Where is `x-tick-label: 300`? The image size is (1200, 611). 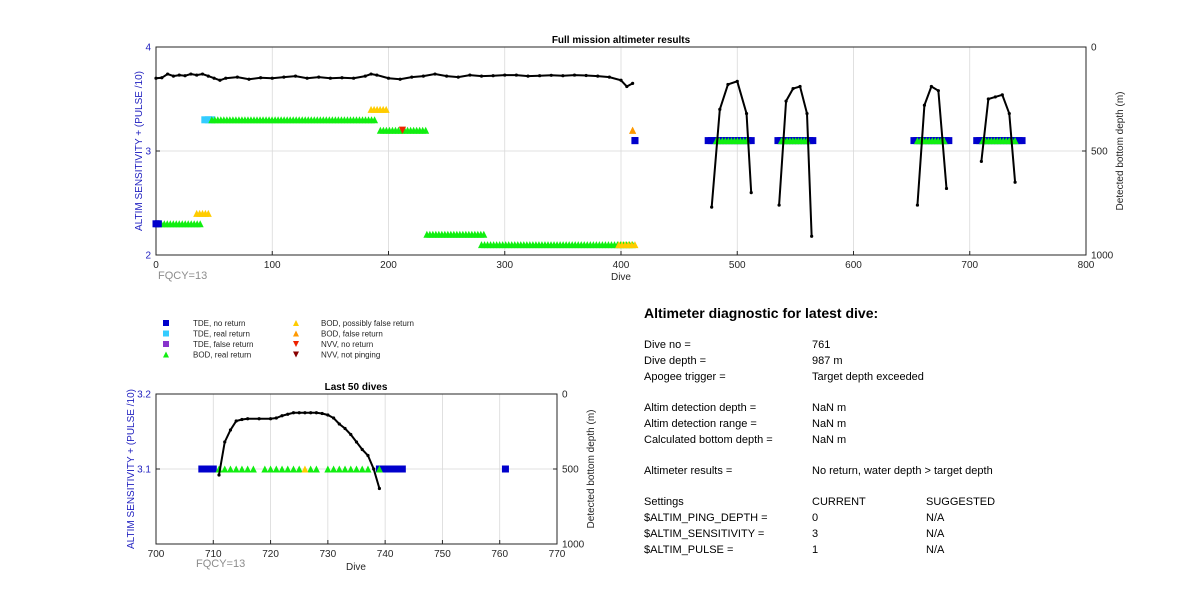 x-tick-label: 300 is located at coordinates (504, 265).